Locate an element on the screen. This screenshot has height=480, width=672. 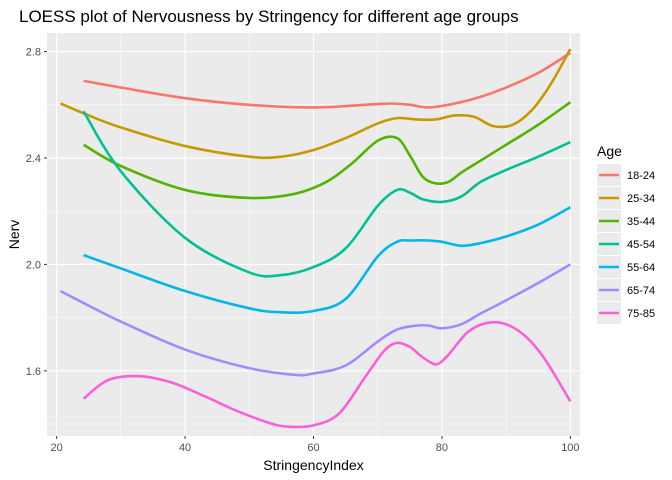
x-tick-label: 80 is located at coordinates (442, 448).